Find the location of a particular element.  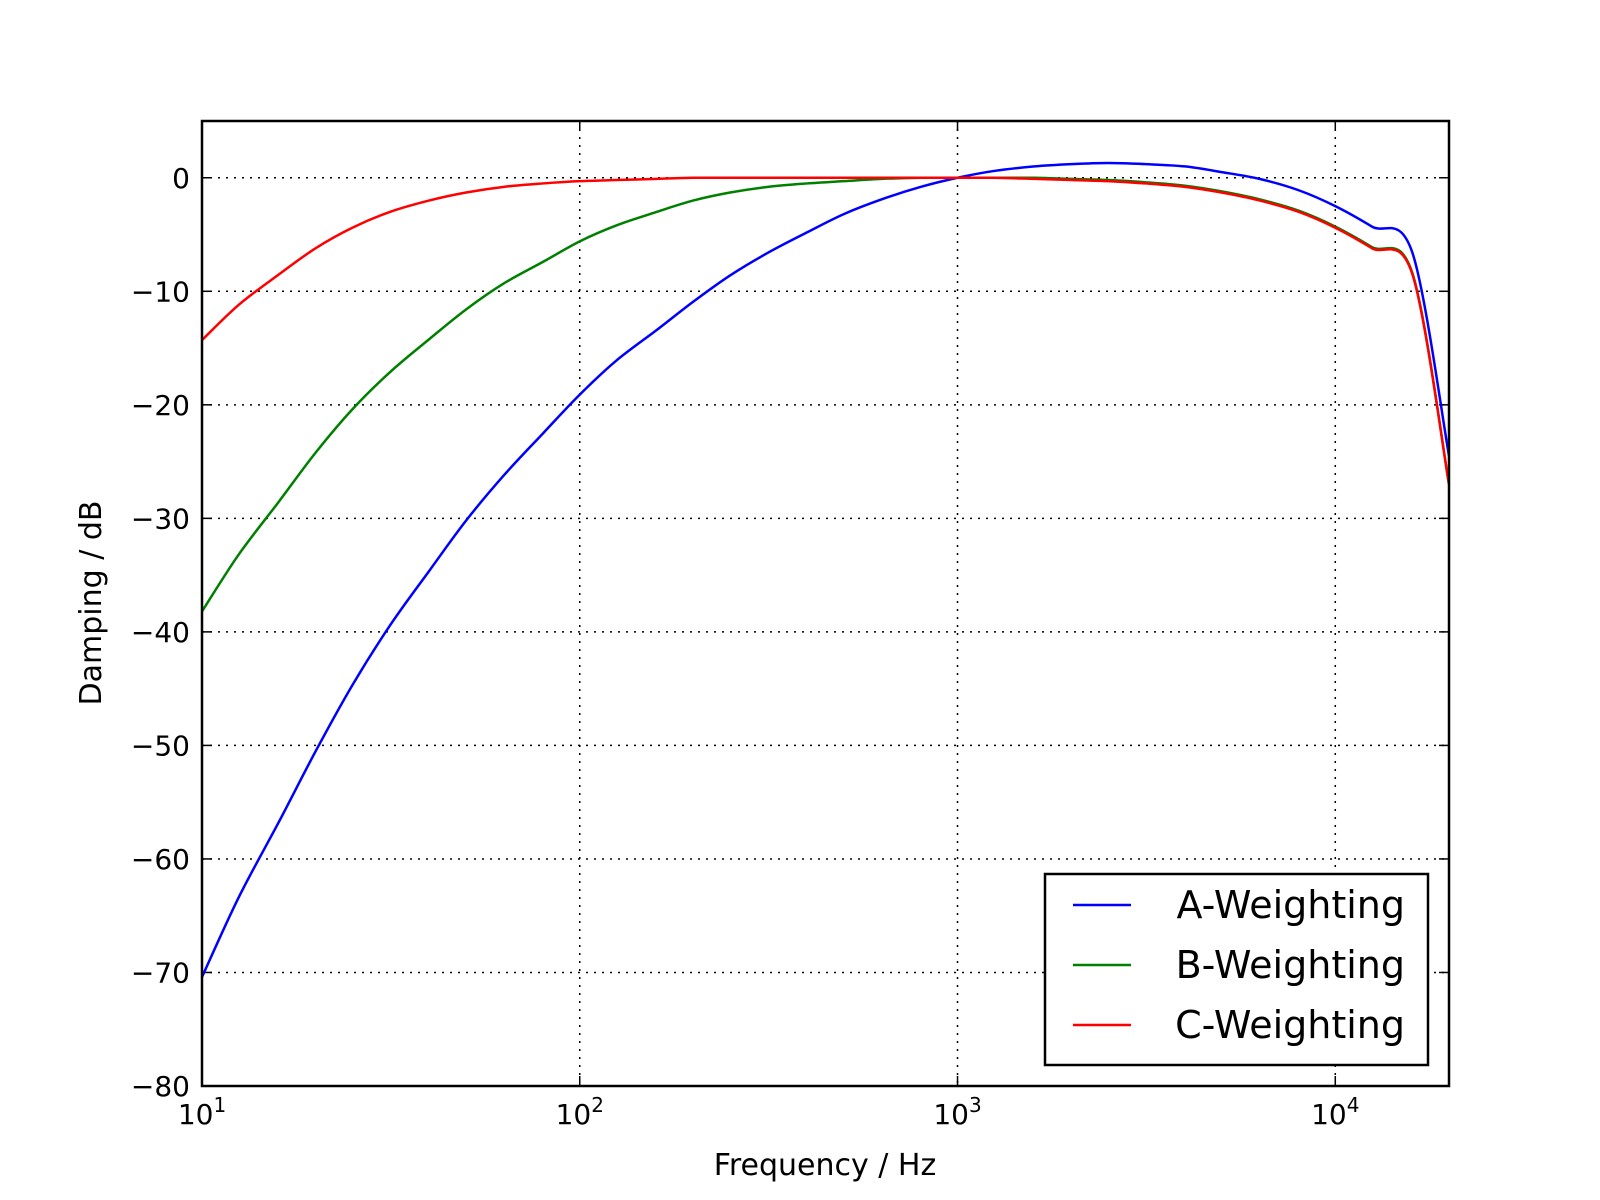

y-tick-label: −20 is located at coordinates (160, 405).